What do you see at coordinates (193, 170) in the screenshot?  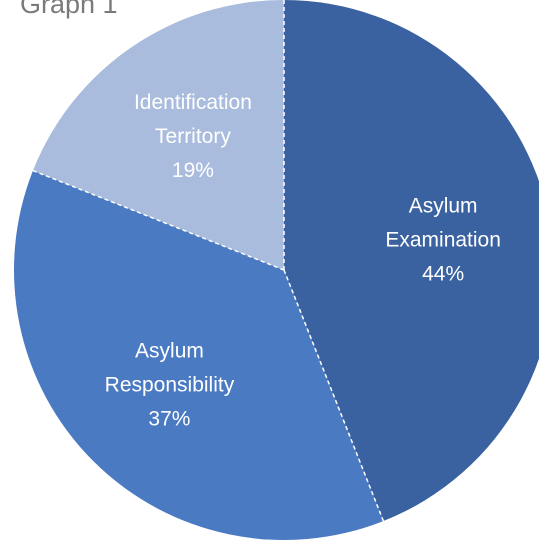 I see `pie-label-value: 19%` at bounding box center [193, 170].